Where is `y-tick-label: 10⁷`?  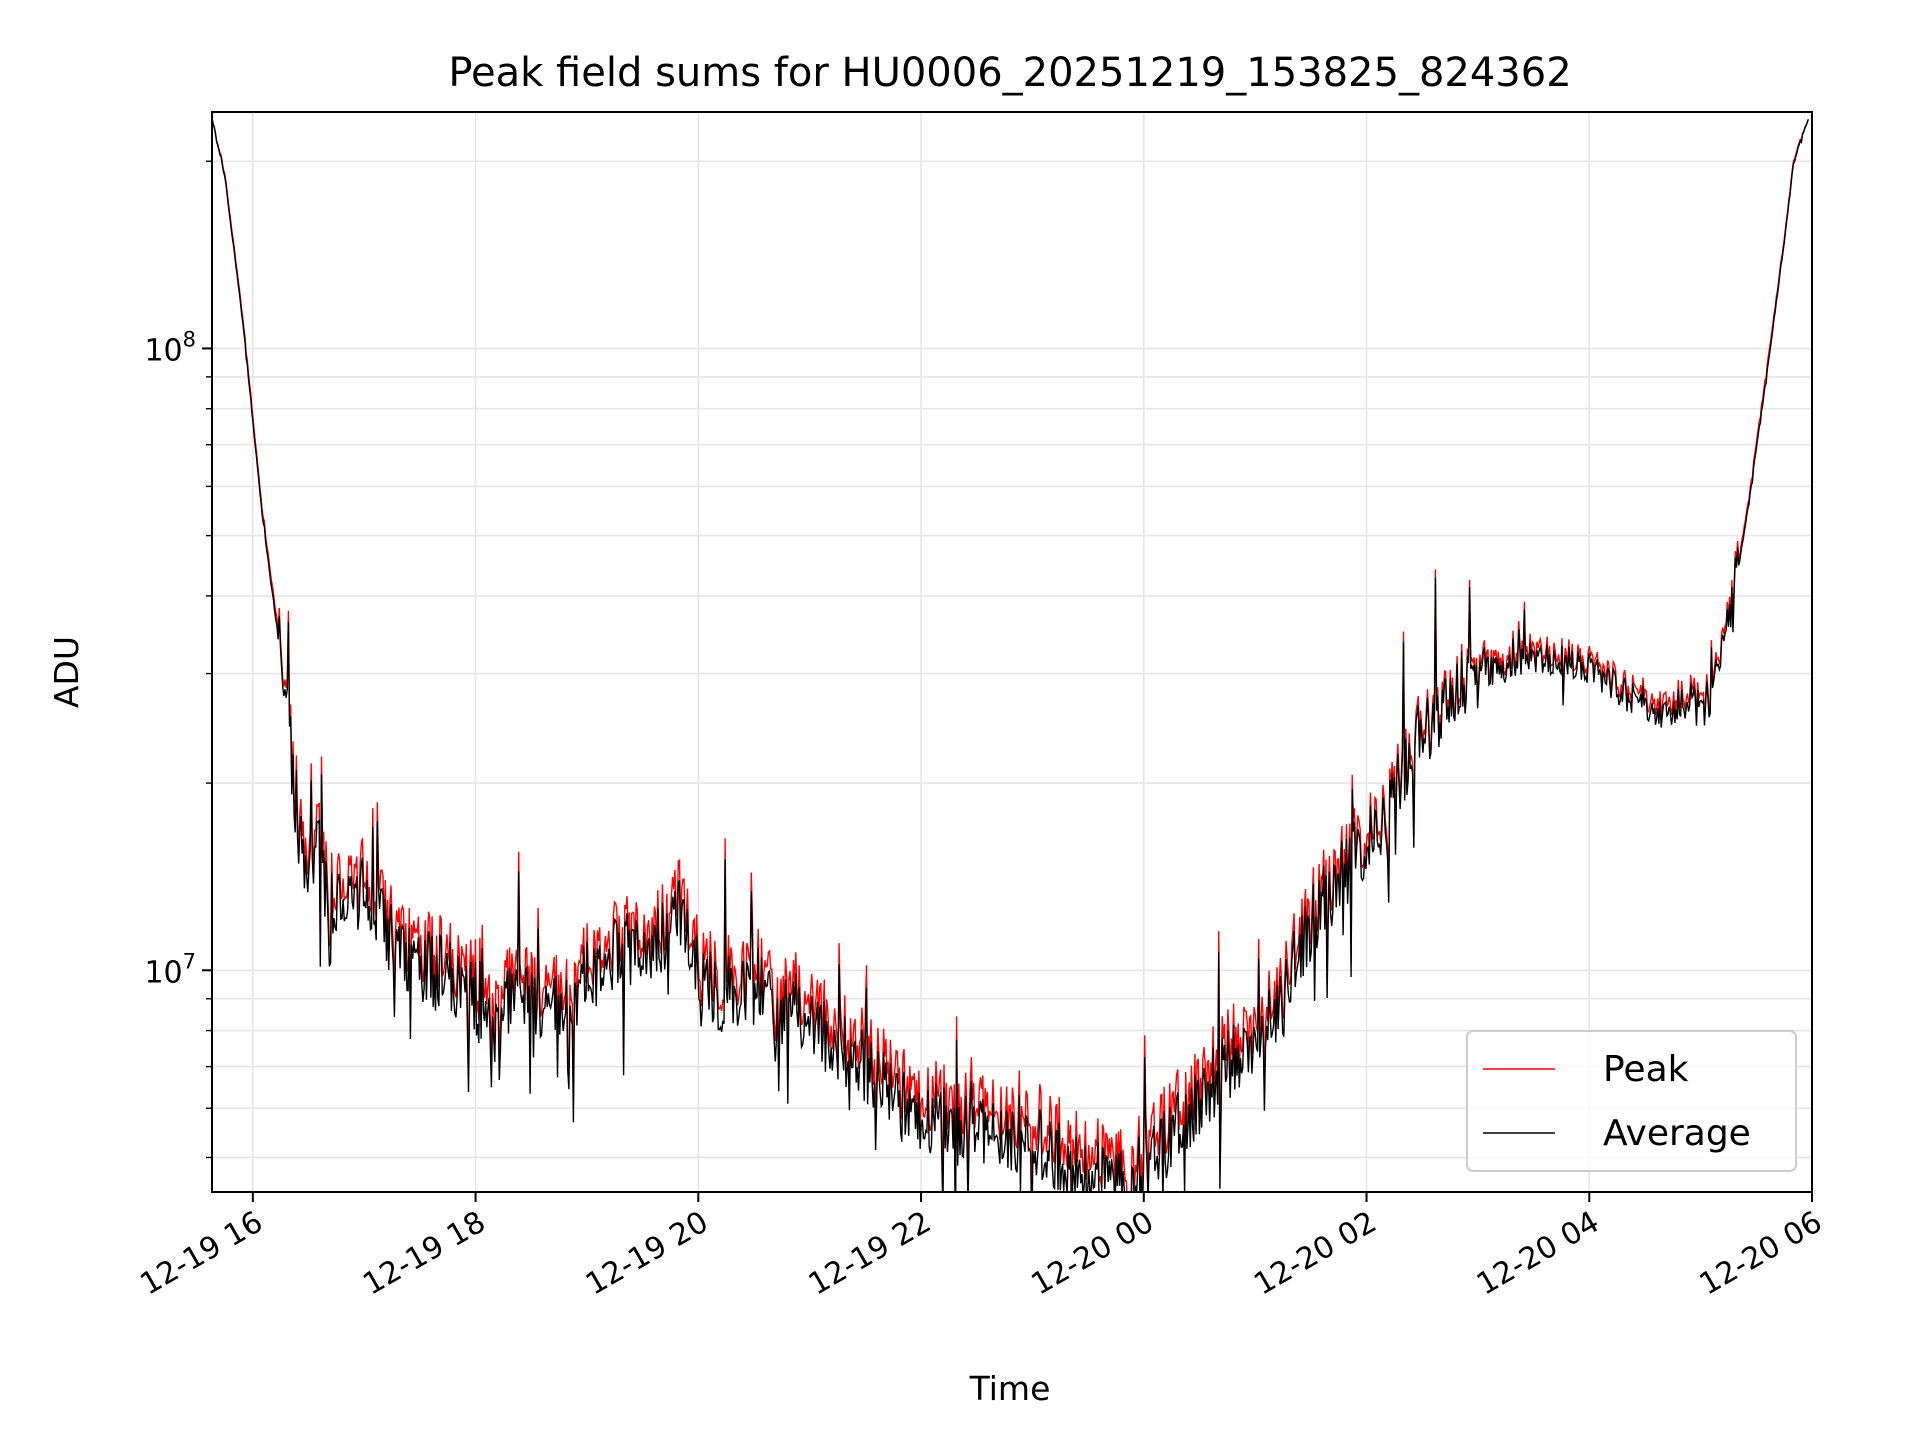 y-tick-label: 10⁷ is located at coordinates (170, 969).